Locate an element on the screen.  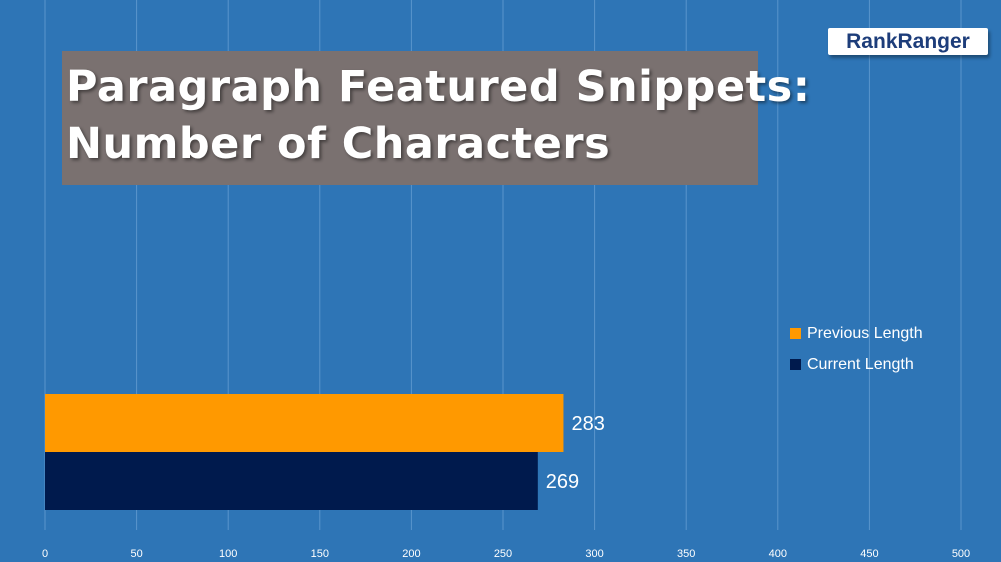
bars is located at coordinates (304, 452).